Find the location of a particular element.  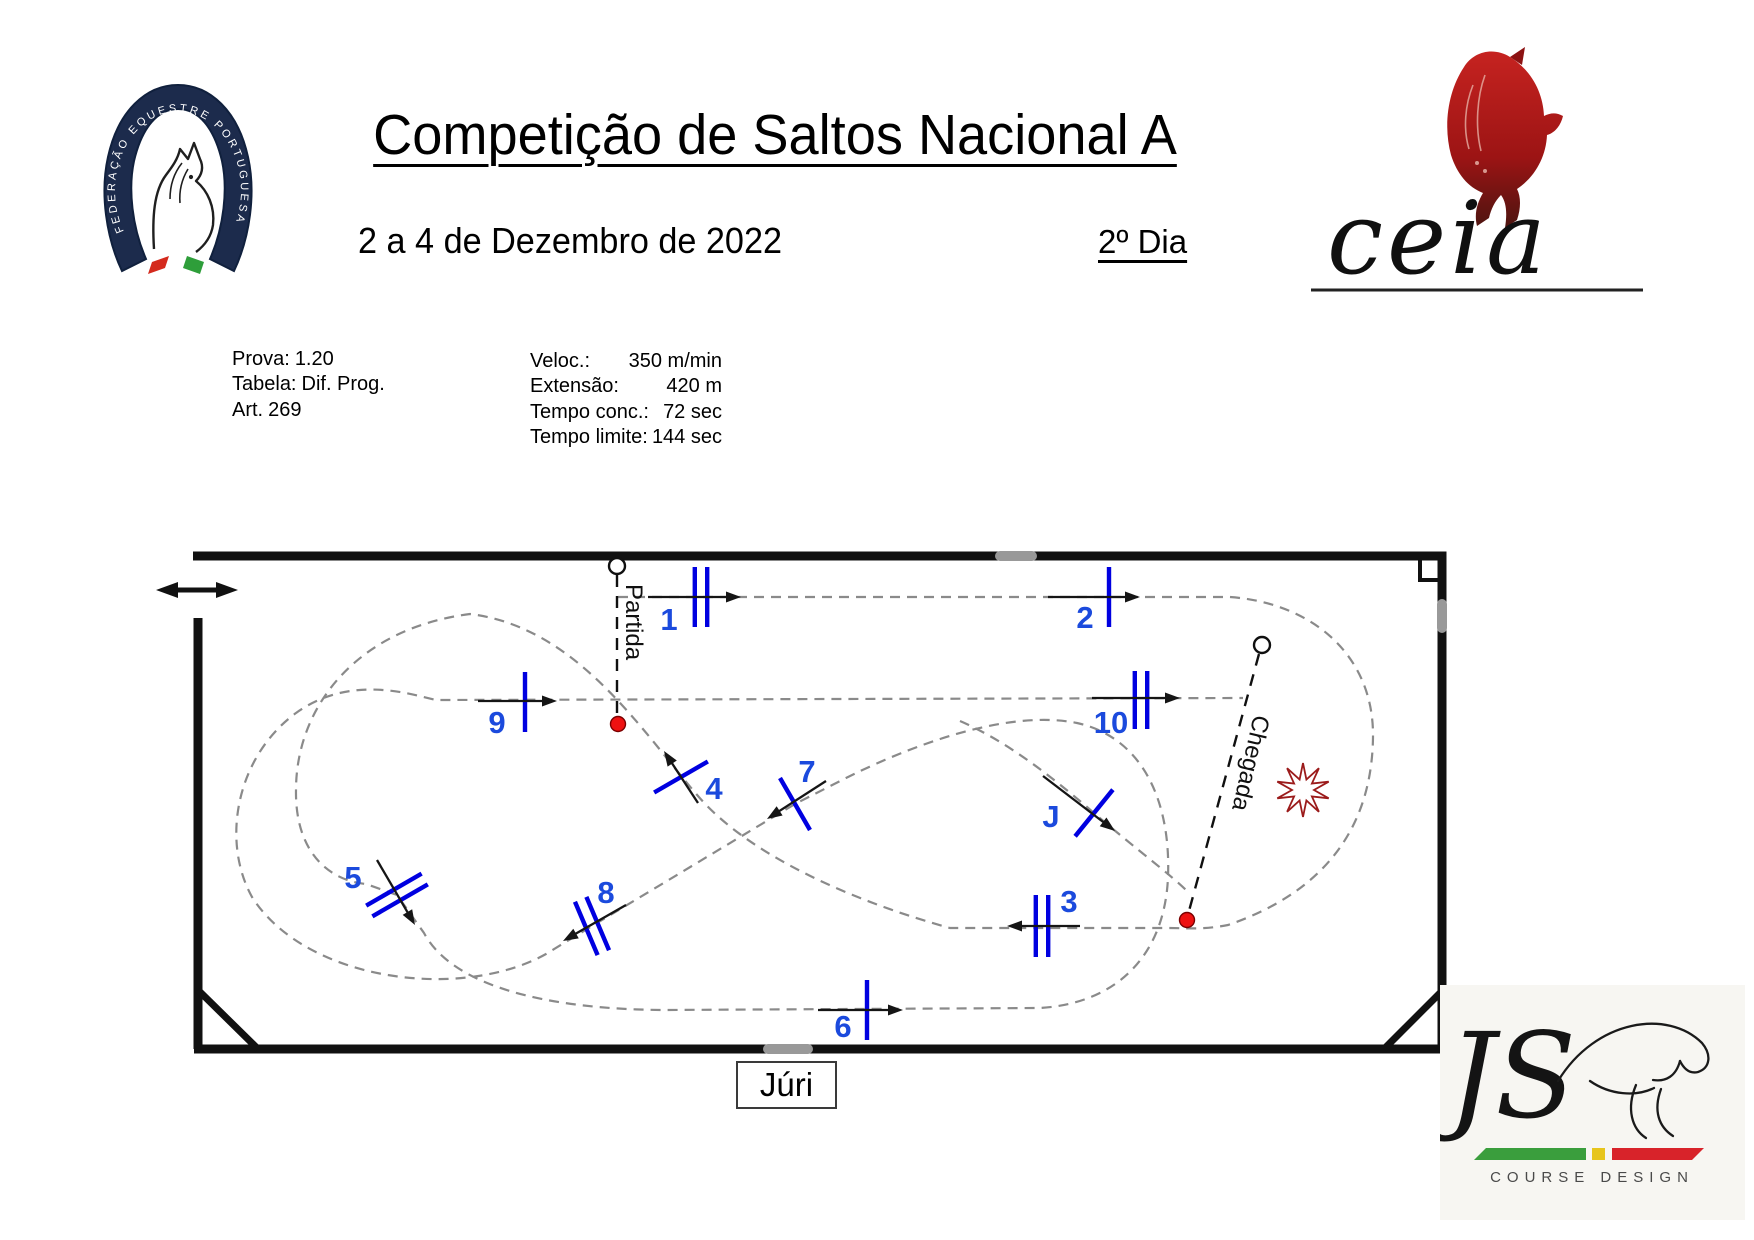

fep-logo: FEDERAÇÃO EQUESTRE PORTUGUESA is located at coordinates (178, 178).